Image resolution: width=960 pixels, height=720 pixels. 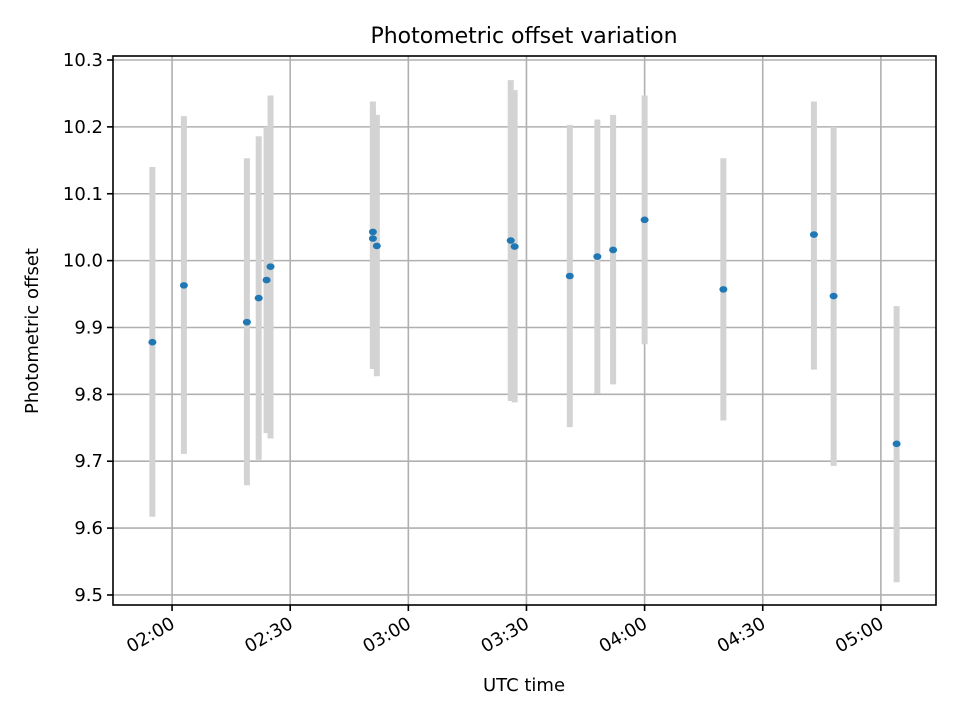 I want to click on y-tick-label: 9.8, so click(x=88, y=394).